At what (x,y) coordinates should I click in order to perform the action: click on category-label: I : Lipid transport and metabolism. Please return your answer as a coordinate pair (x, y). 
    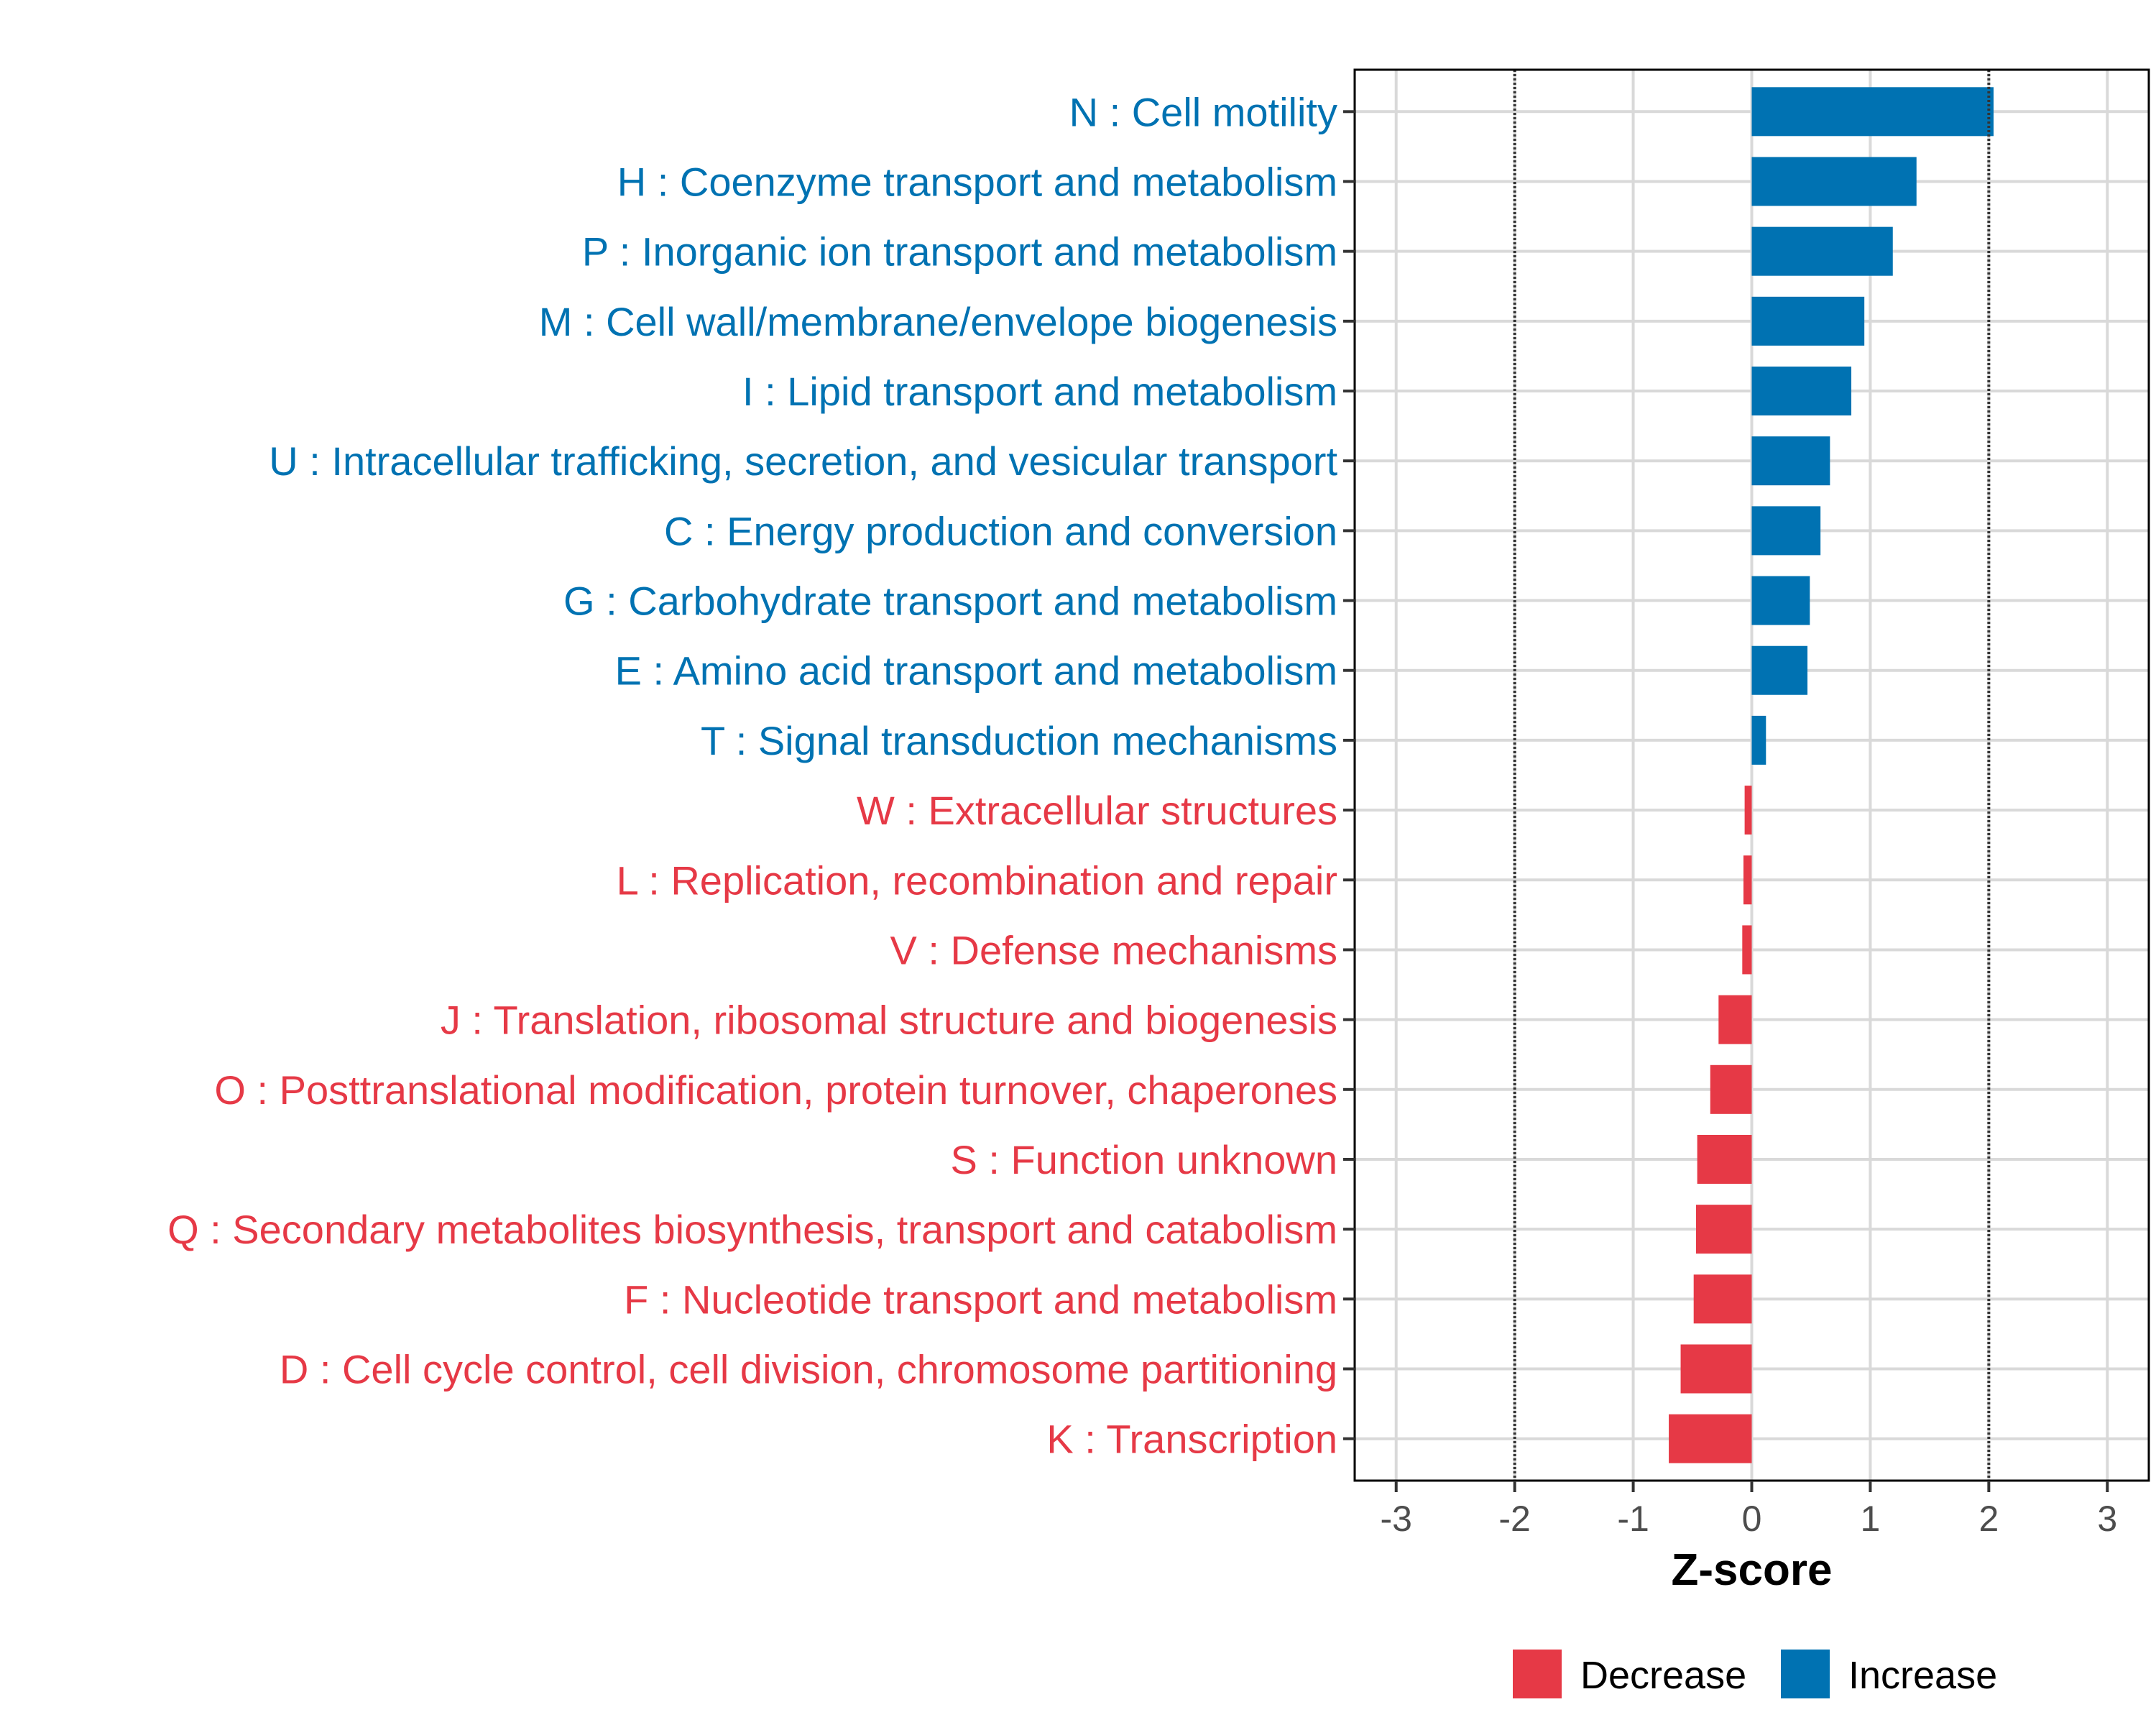
    Looking at the image, I should click on (1039, 391).